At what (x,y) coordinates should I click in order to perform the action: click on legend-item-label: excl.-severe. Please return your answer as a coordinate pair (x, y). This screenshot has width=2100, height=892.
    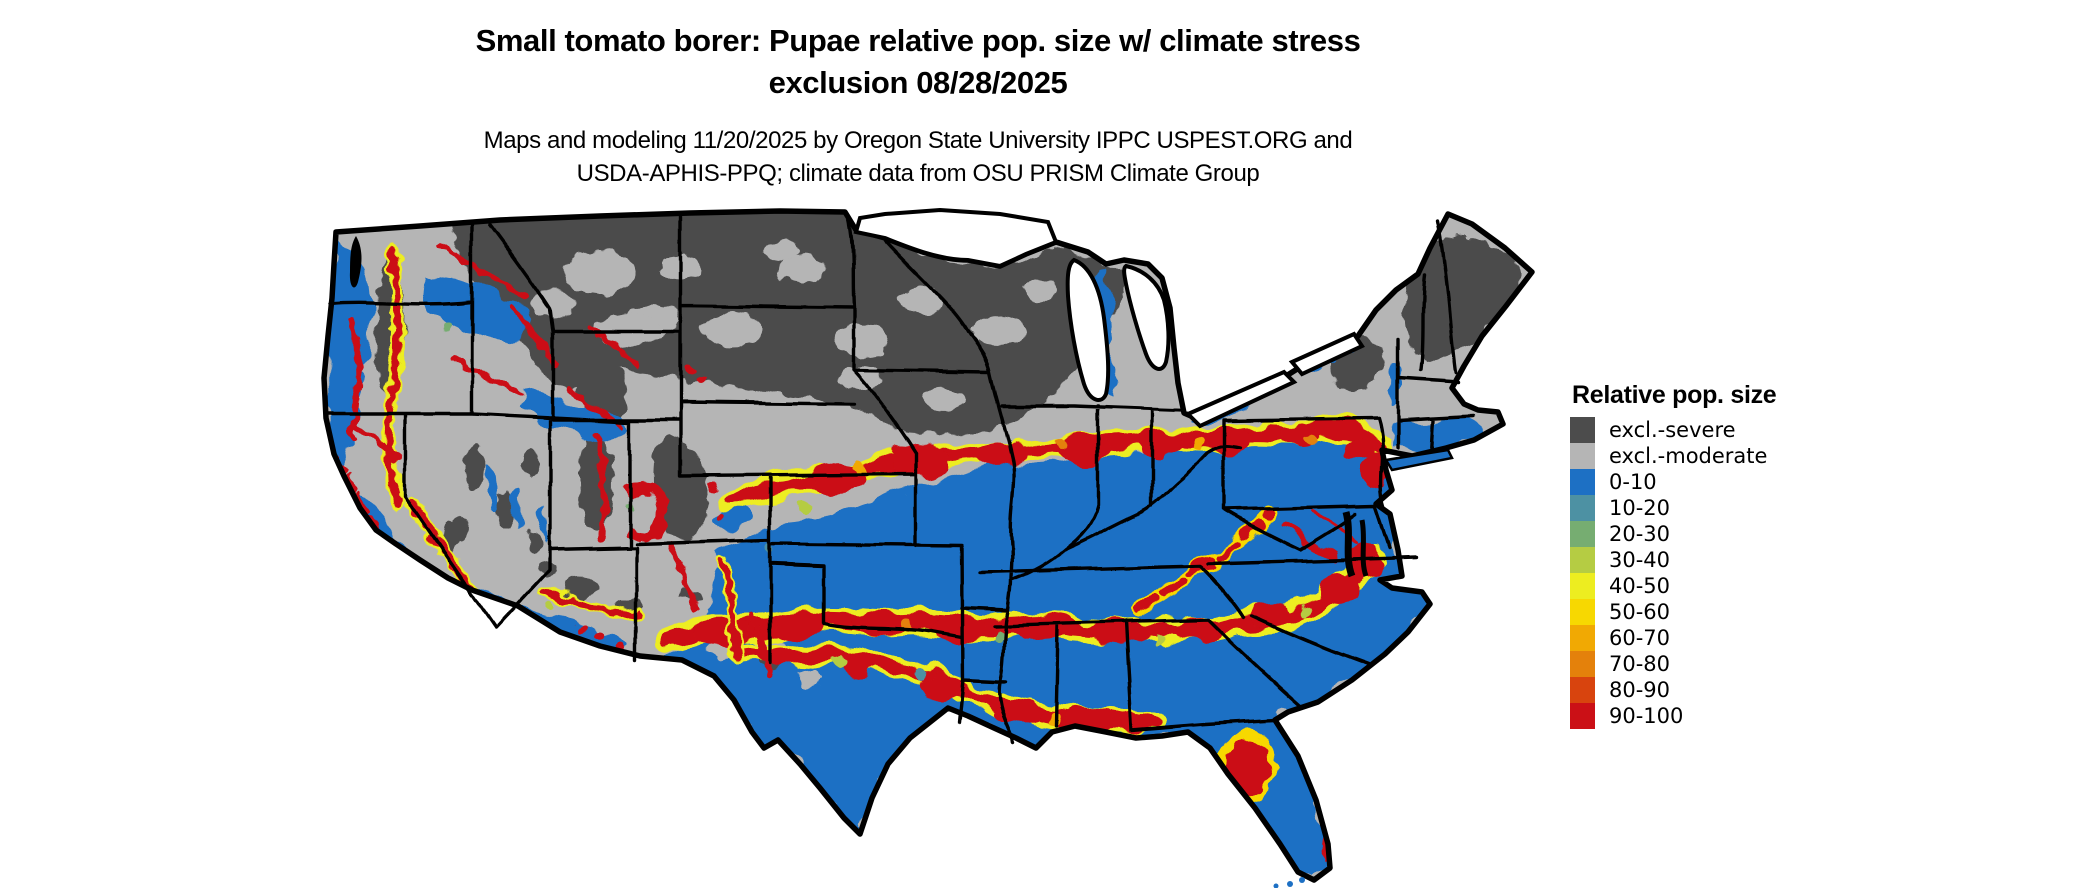
    Looking at the image, I should click on (1672, 430).